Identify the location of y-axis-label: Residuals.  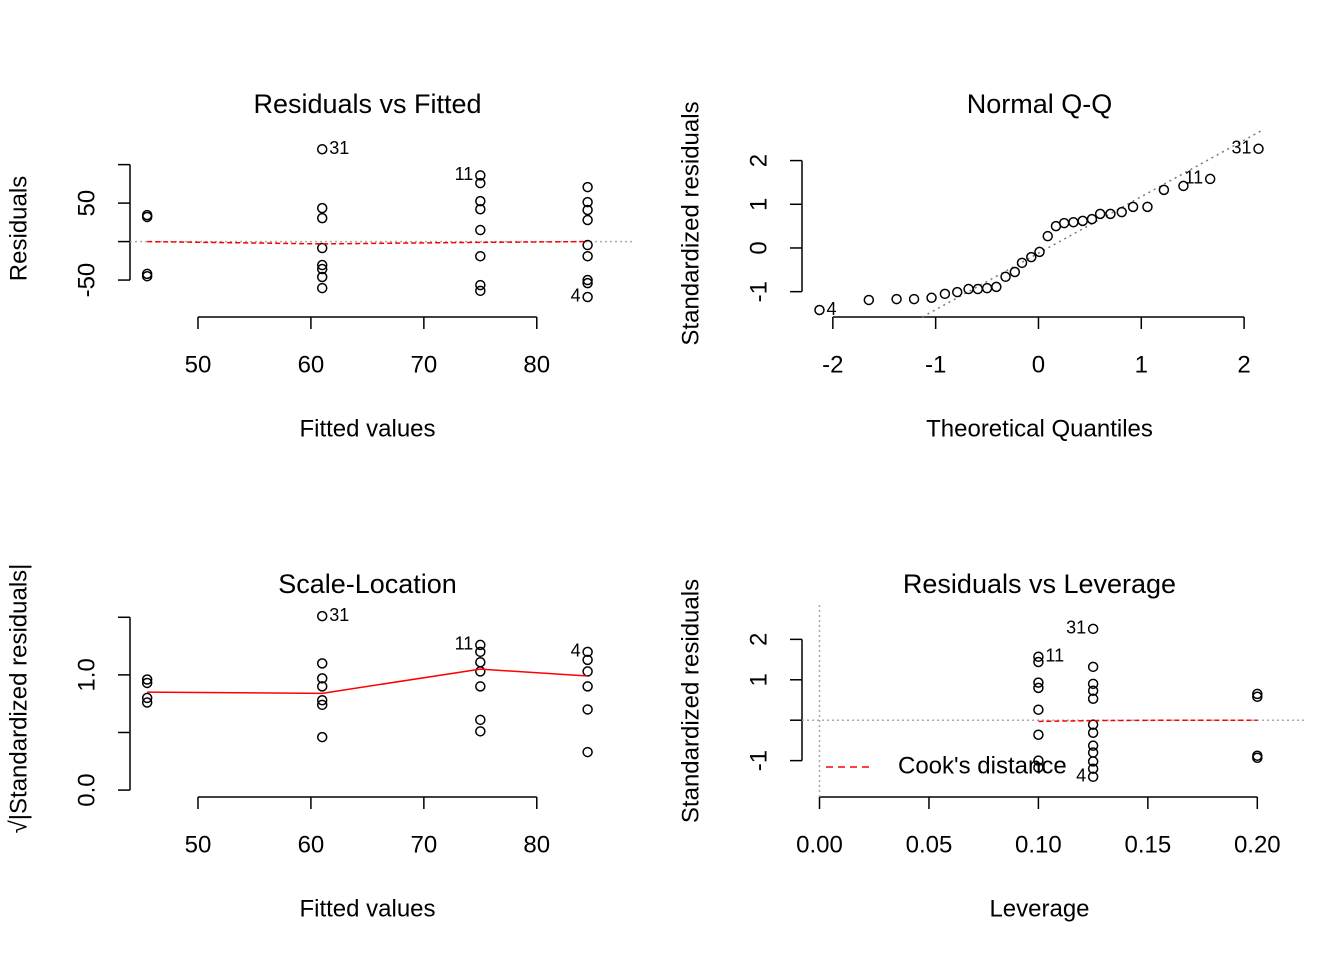
(18, 228).